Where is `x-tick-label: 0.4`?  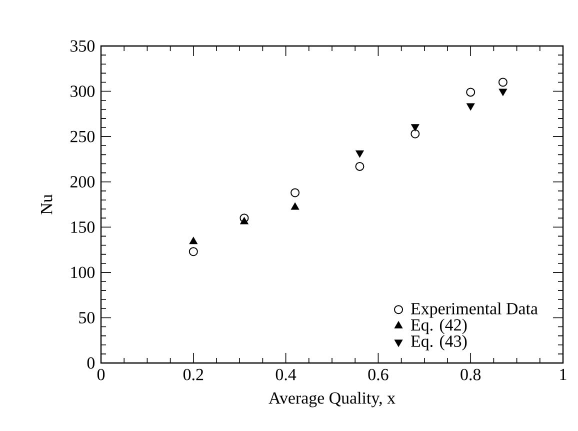
x-tick-label: 0.4 is located at coordinates (286, 374).